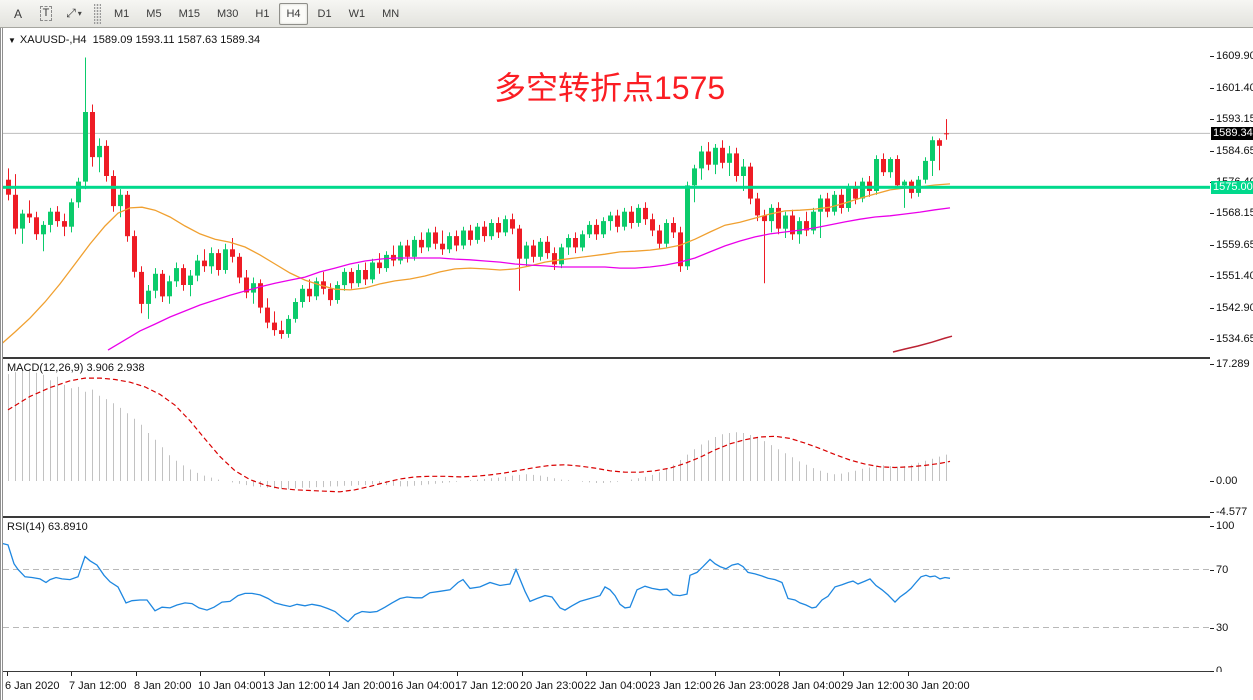  Describe the element at coordinates (294, 686) in the screenshot. I see `time-tick-label: 13 Jan 12:00` at that location.